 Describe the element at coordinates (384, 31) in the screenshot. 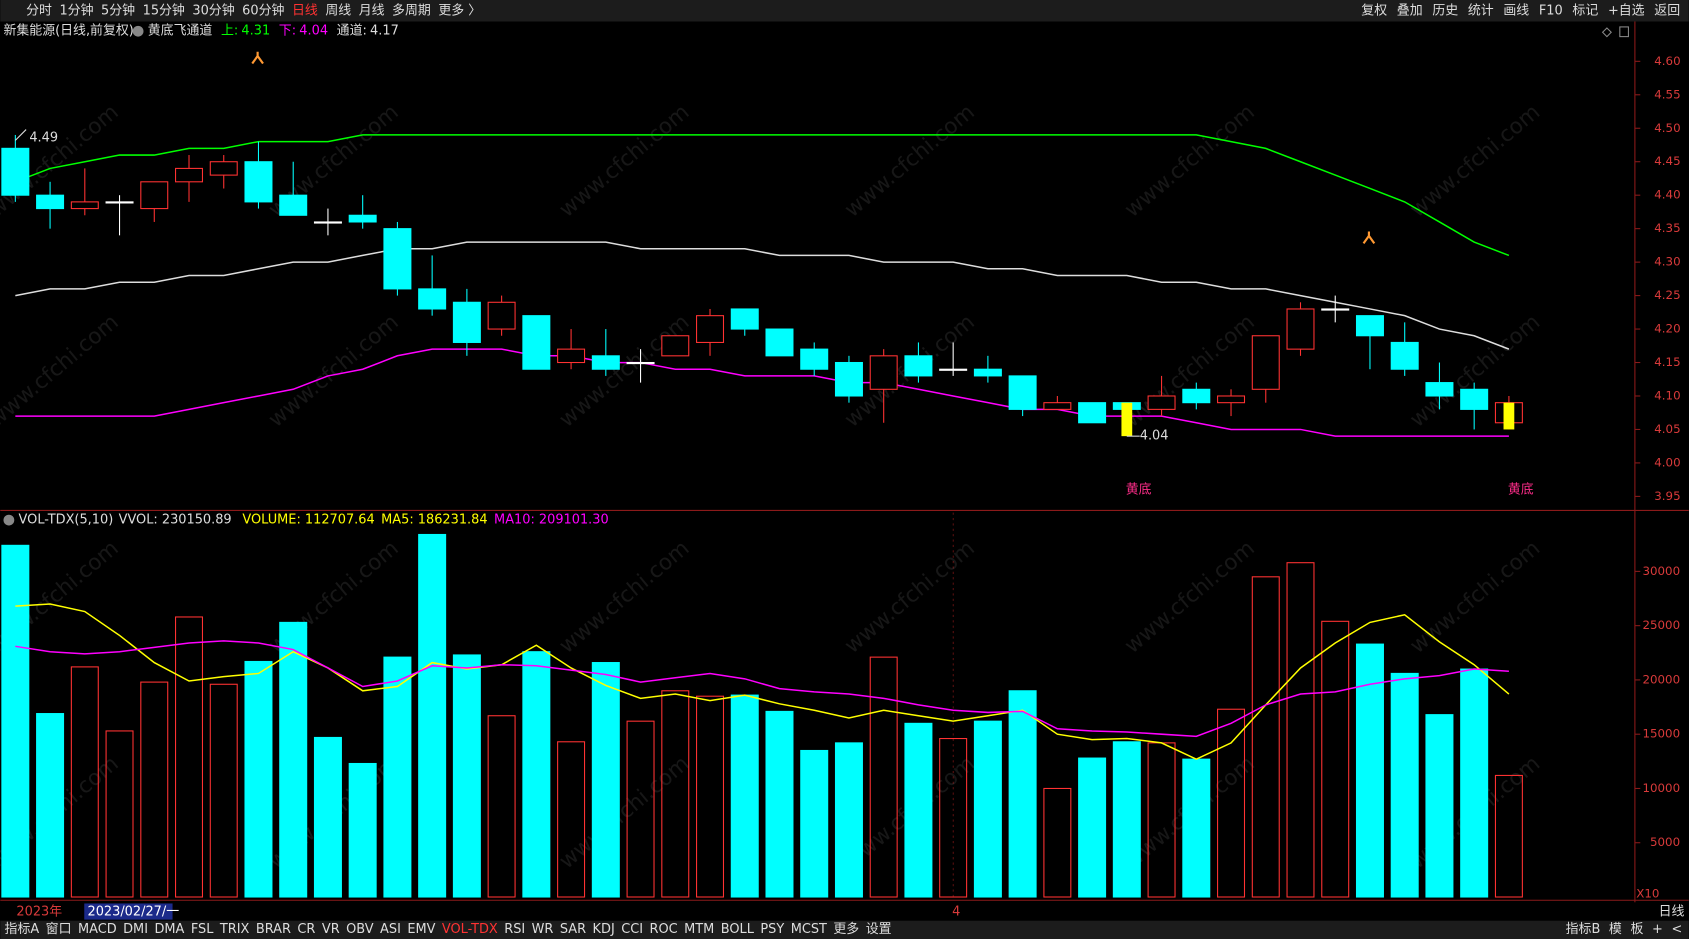

I see `legend-value: 4.17` at that location.